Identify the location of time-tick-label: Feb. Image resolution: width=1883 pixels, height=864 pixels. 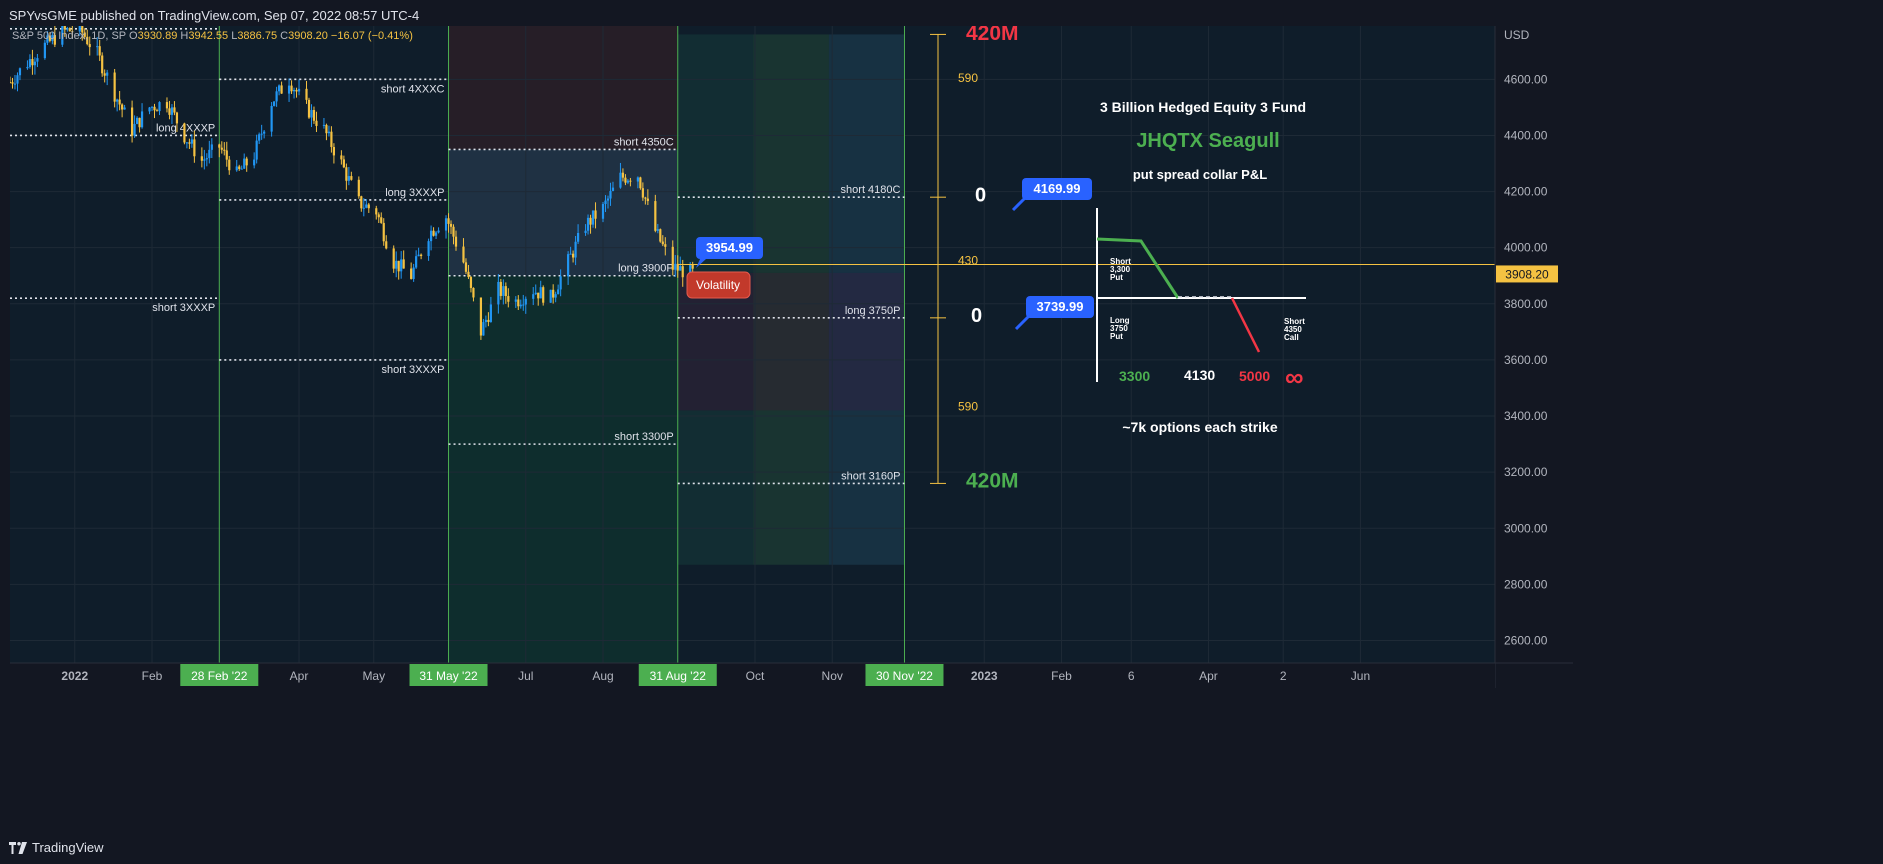
(152, 676).